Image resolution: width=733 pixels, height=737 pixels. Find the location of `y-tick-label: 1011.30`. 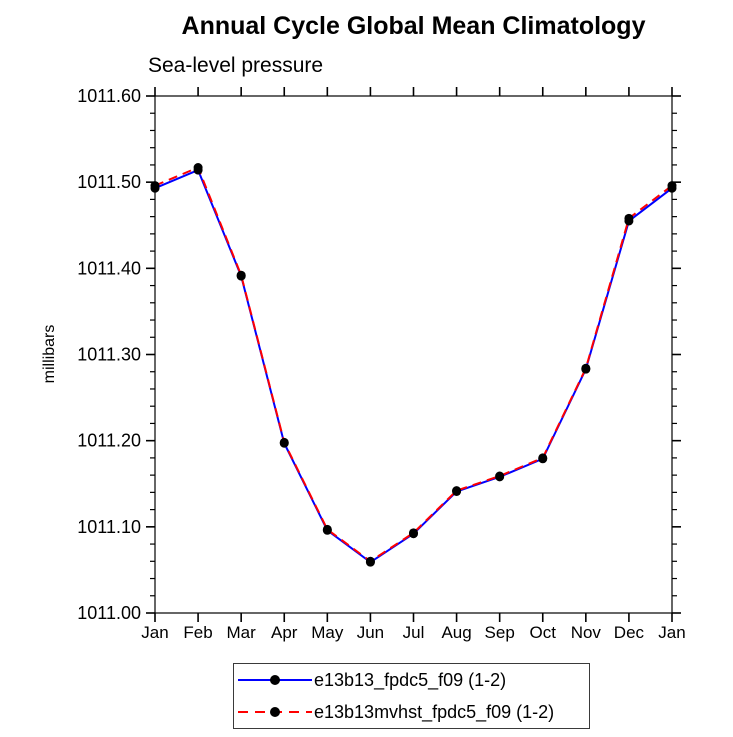

y-tick-label: 1011.30 is located at coordinates (109, 355).